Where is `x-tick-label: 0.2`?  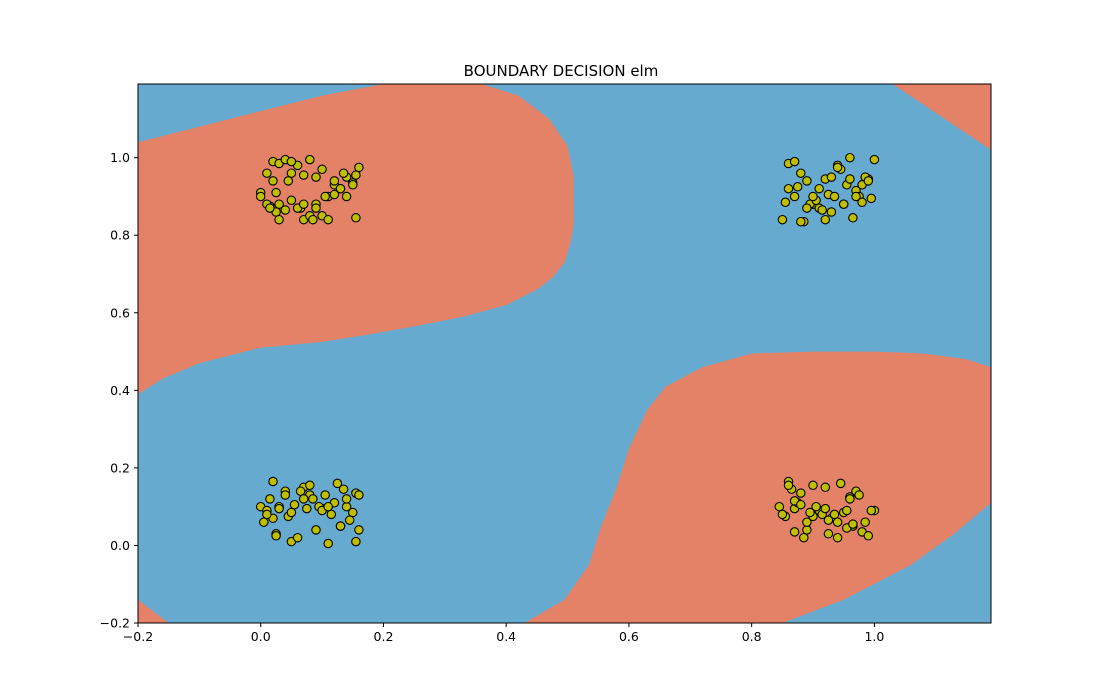
x-tick-label: 0.2 is located at coordinates (384, 636).